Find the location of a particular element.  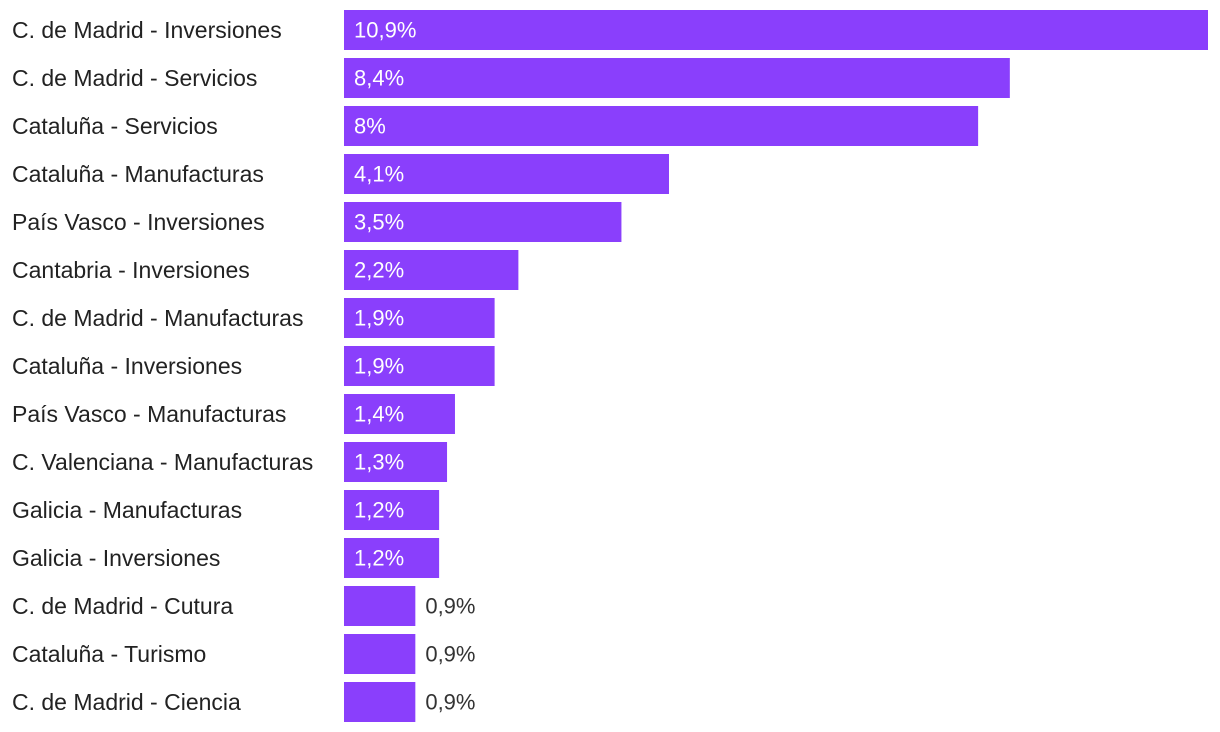

value-label: 8% is located at coordinates (370, 126).